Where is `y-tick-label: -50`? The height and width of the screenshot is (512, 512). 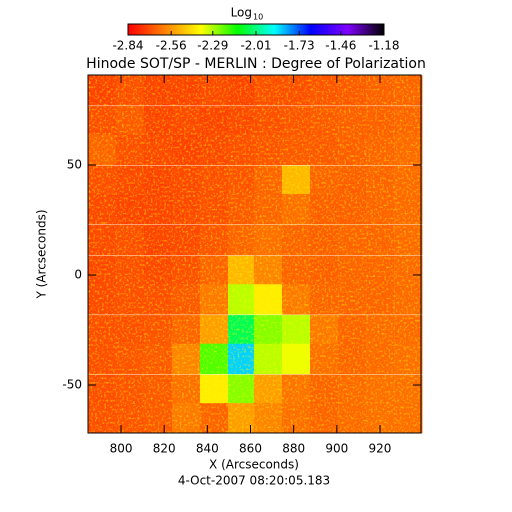 y-tick-label: -50 is located at coordinates (72, 385).